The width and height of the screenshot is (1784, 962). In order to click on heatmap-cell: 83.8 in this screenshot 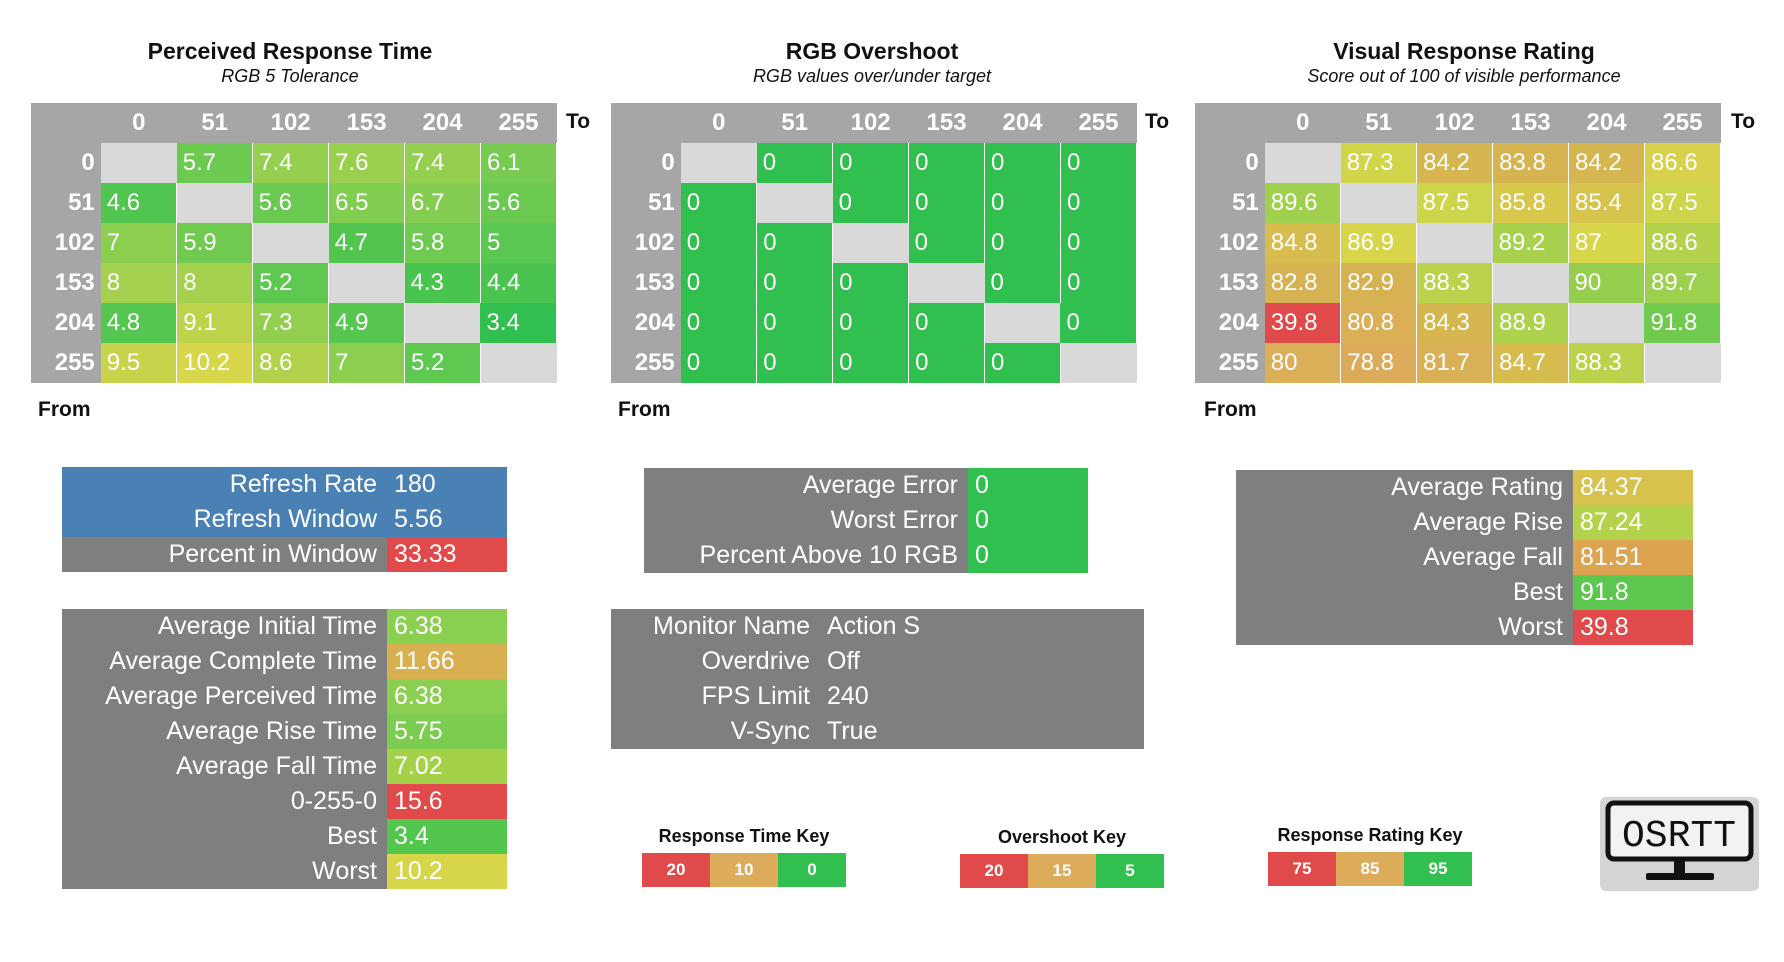, I will do `click(1531, 163)`.